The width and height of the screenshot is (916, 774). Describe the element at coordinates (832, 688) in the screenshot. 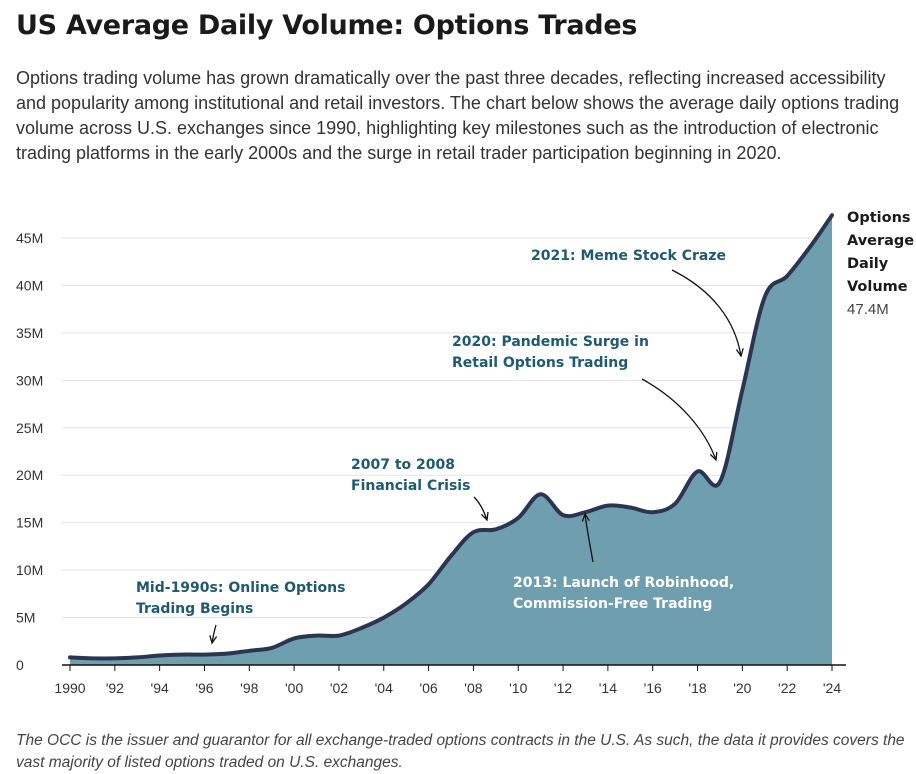

I see `x-tick-label: '24` at that location.